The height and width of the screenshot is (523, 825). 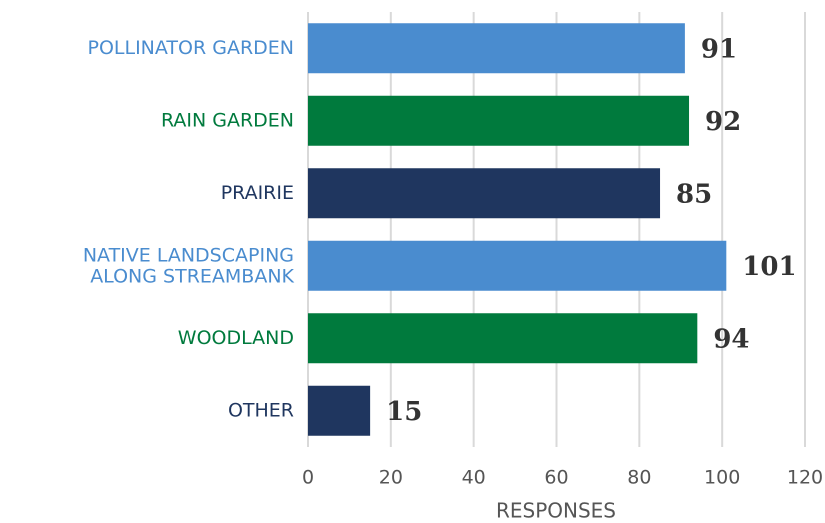 I want to click on x-axis-title: RESPONSES, so click(x=556, y=511).